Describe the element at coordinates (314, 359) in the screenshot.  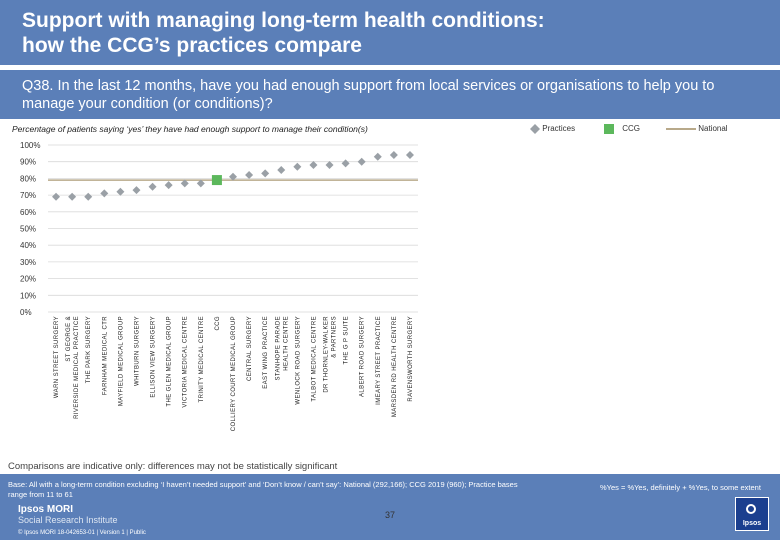
I see `x-category-label: TALBOT MEDICAL CENTRE` at that location.